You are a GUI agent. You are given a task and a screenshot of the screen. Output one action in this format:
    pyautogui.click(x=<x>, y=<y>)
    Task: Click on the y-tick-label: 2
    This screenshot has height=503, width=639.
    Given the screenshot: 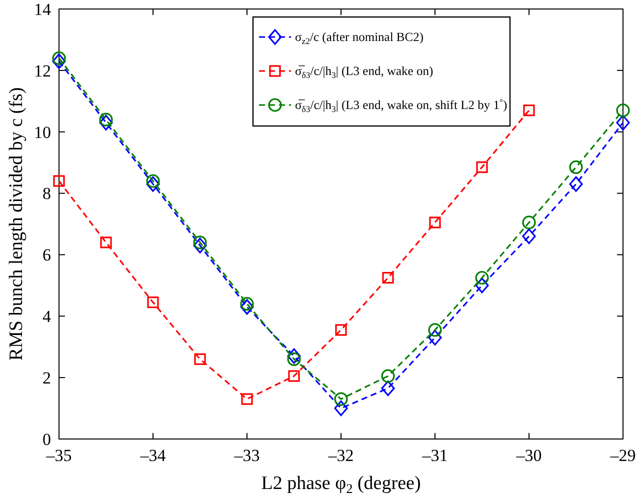 What is the action you would take?
    pyautogui.click(x=46, y=378)
    